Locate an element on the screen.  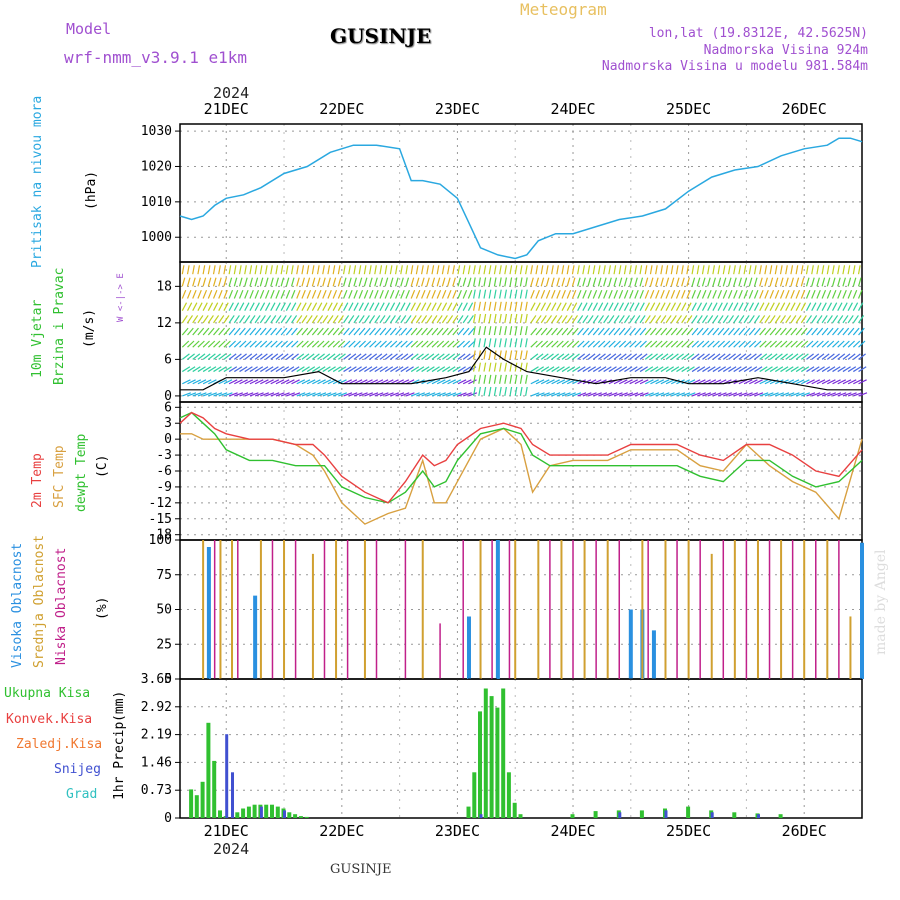
y-tick-label: 1000 is located at coordinates (156, 237).